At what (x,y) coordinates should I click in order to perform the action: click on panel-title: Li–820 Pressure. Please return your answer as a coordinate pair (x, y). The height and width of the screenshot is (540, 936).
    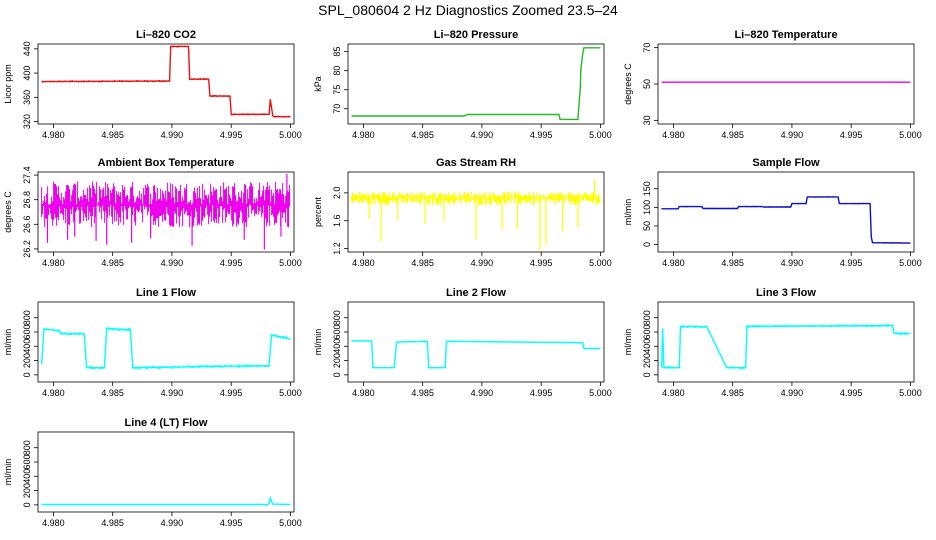
    Looking at the image, I should click on (476, 35).